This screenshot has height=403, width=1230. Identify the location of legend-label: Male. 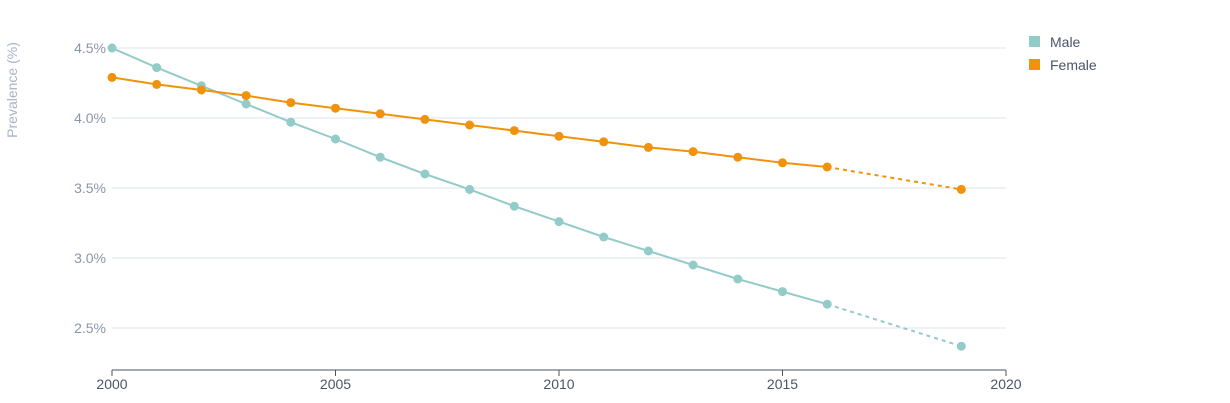
(1065, 42).